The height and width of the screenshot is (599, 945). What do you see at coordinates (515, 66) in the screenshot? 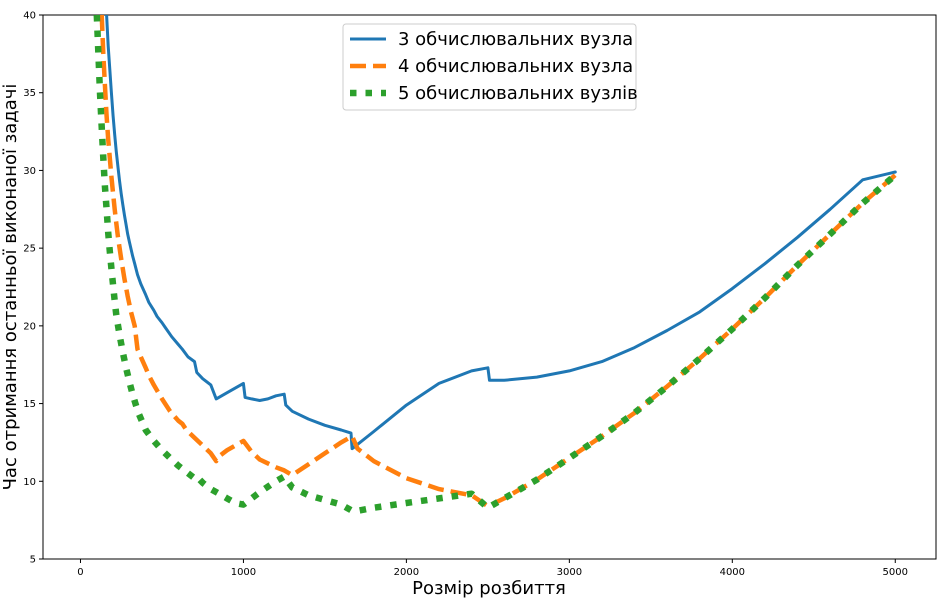
I see `legend-label-2: 4 обчислювальних вузла` at bounding box center [515, 66].